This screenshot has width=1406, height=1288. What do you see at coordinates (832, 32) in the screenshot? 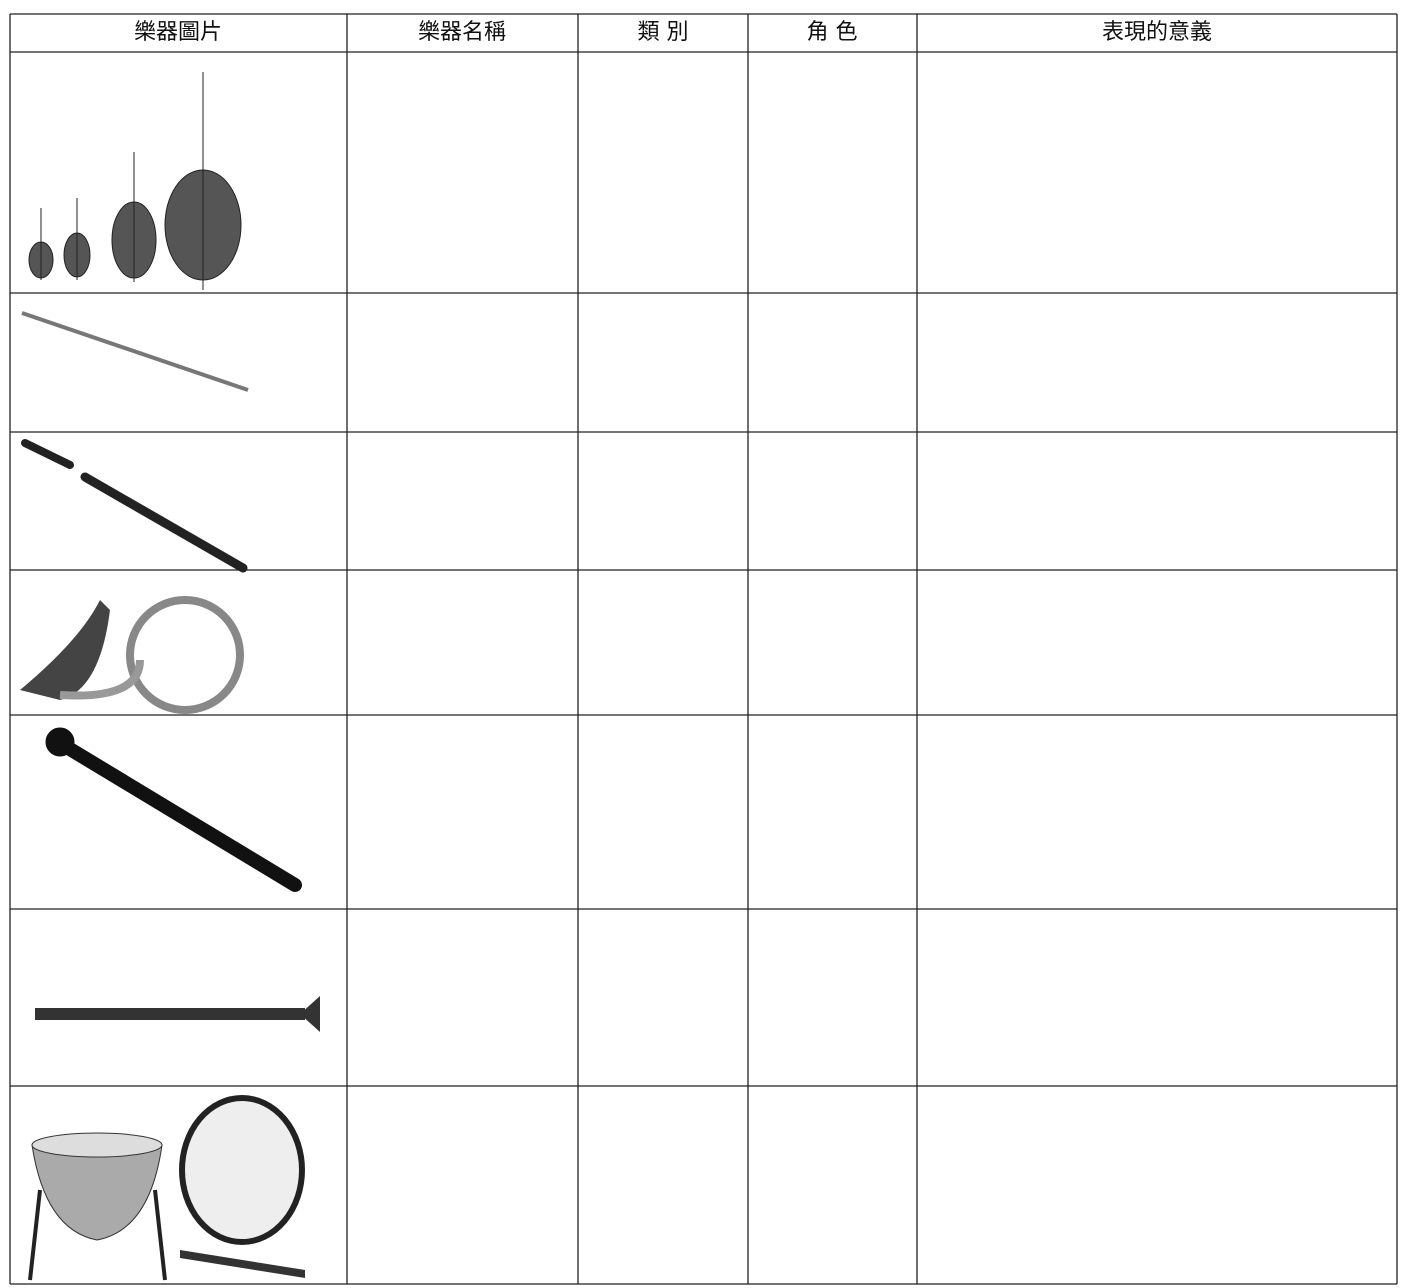
I see `header-cell: 角 色` at bounding box center [832, 32].